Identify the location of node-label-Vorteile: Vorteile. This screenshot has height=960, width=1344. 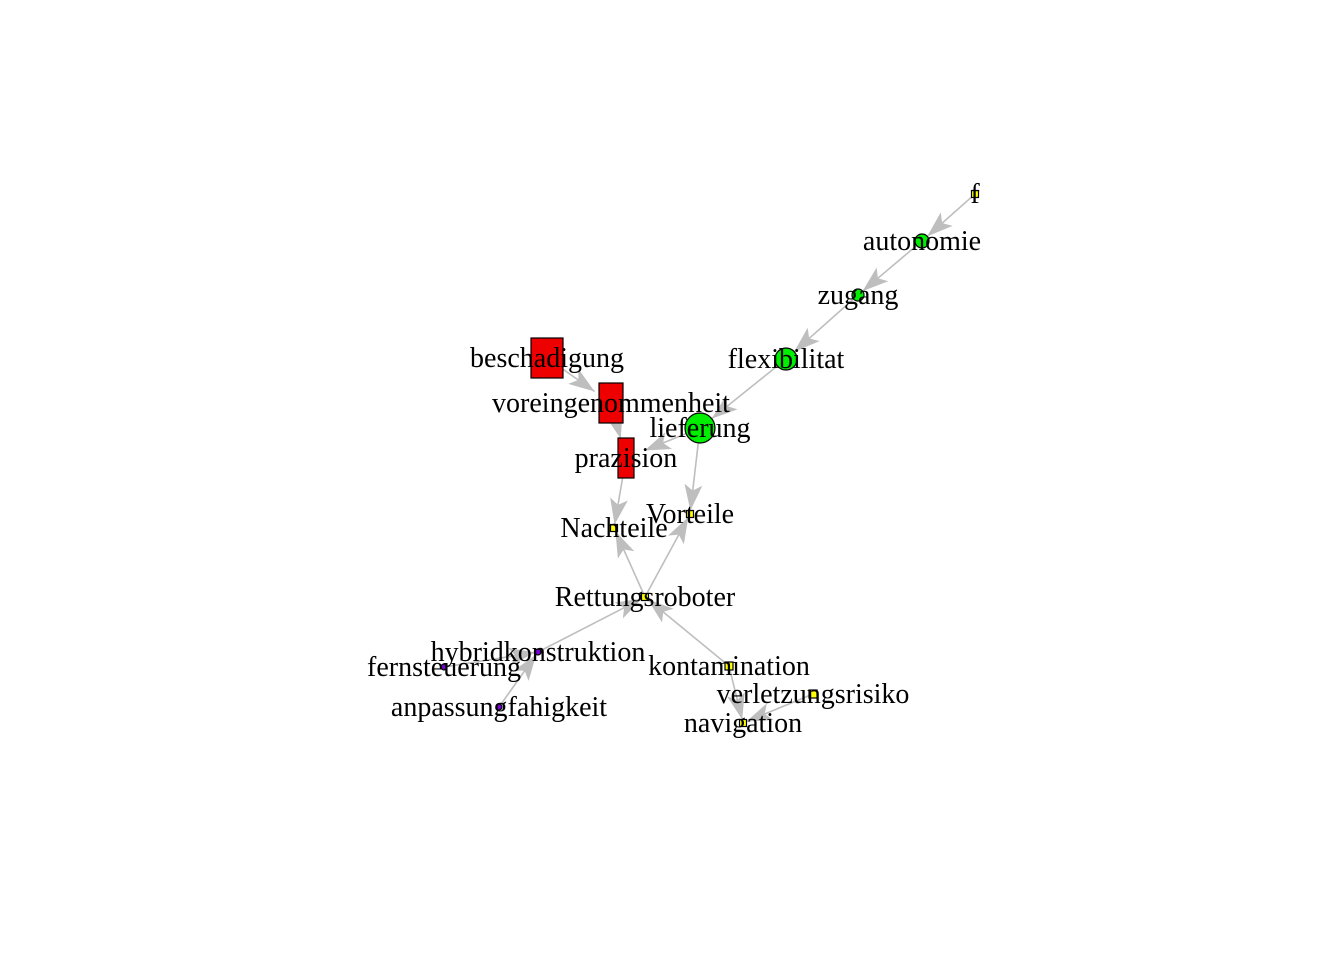
(690, 514).